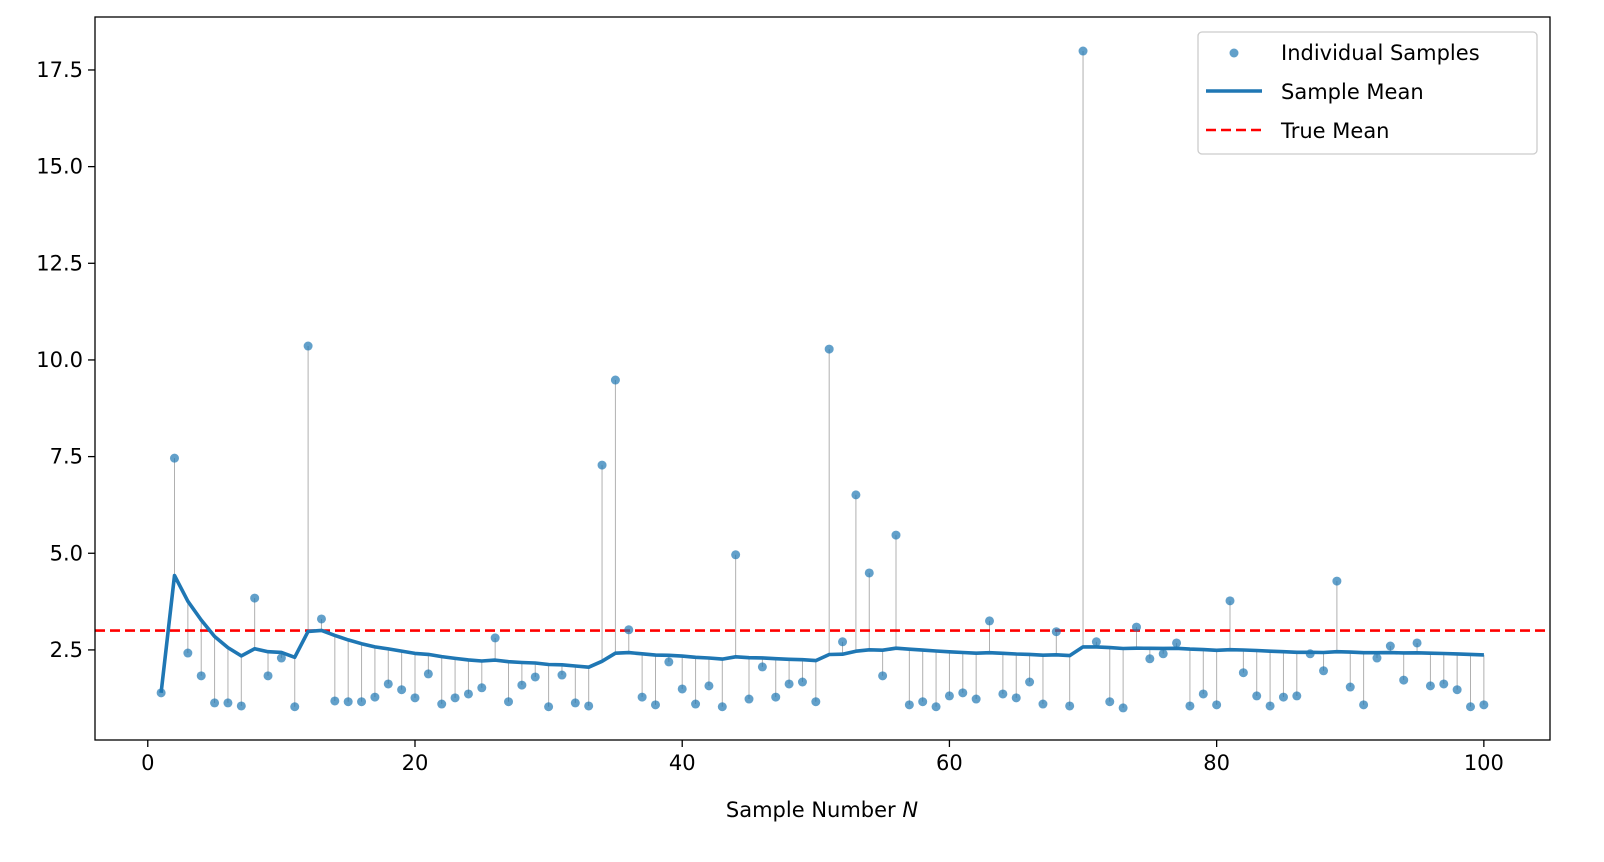 The image size is (1604, 862). What do you see at coordinates (415, 763) in the screenshot?
I see `x-tick-label: 20` at bounding box center [415, 763].